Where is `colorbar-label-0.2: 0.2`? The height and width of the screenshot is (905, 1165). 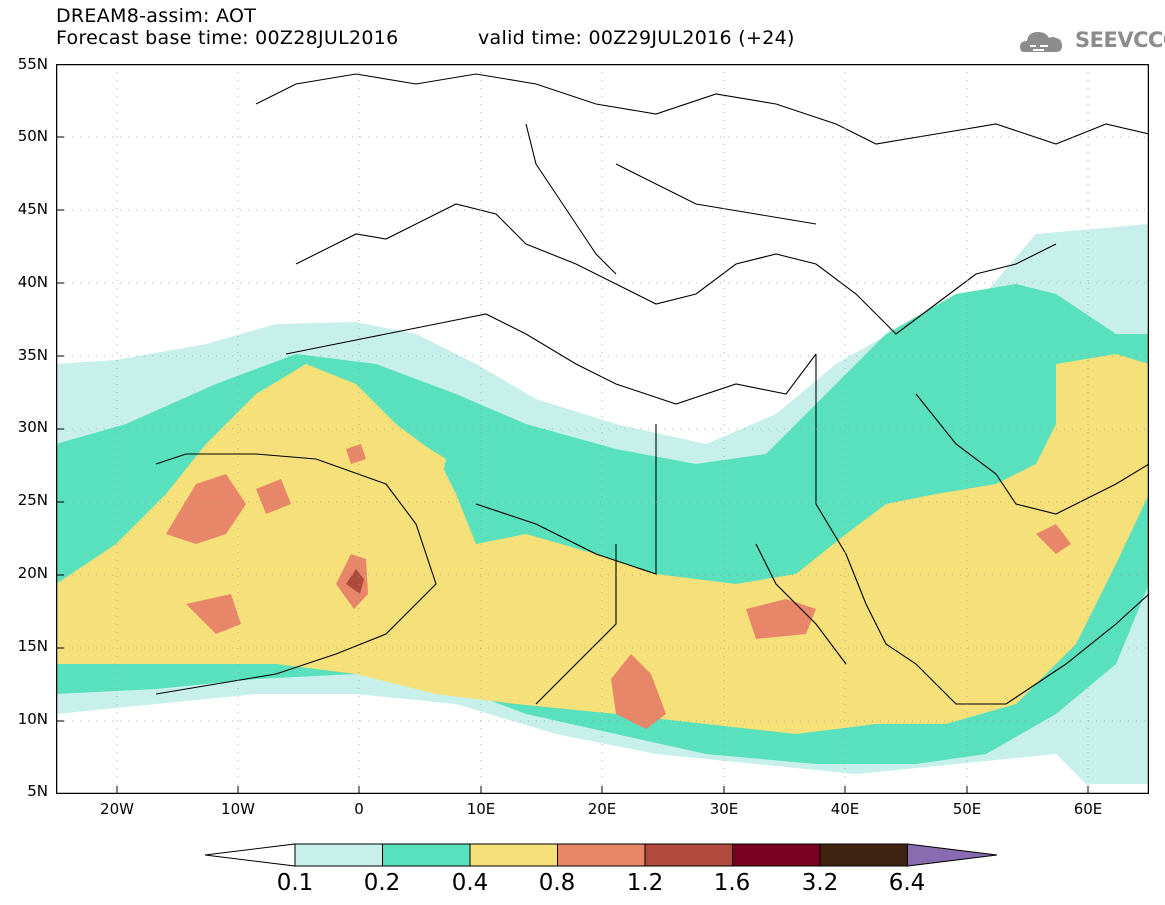
colorbar-label-0.2: 0.2 is located at coordinates (382, 883).